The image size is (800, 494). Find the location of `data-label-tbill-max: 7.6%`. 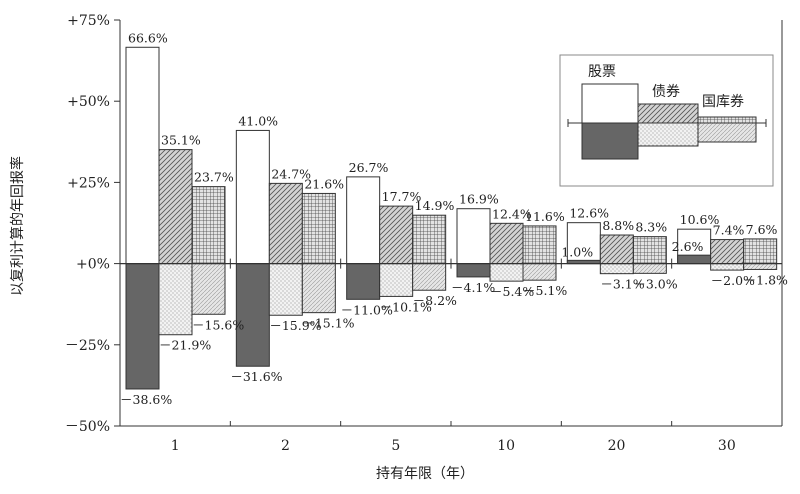

data-label-tbill-max: 7.6% is located at coordinates (762, 229).